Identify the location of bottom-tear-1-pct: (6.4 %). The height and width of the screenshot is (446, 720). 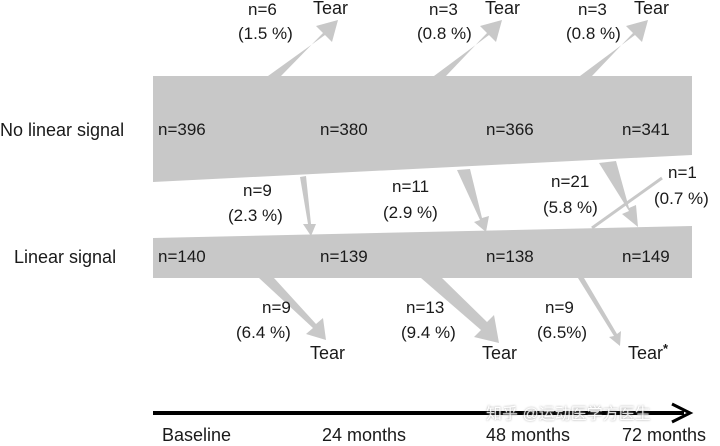
(263, 332).